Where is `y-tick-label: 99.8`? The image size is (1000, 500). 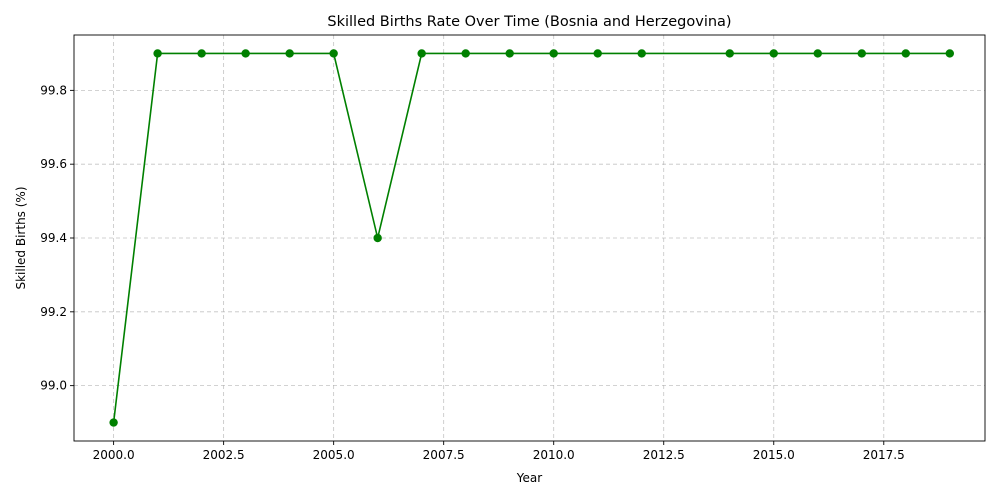 y-tick-label: 99.8 is located at coordinates (53, 90).